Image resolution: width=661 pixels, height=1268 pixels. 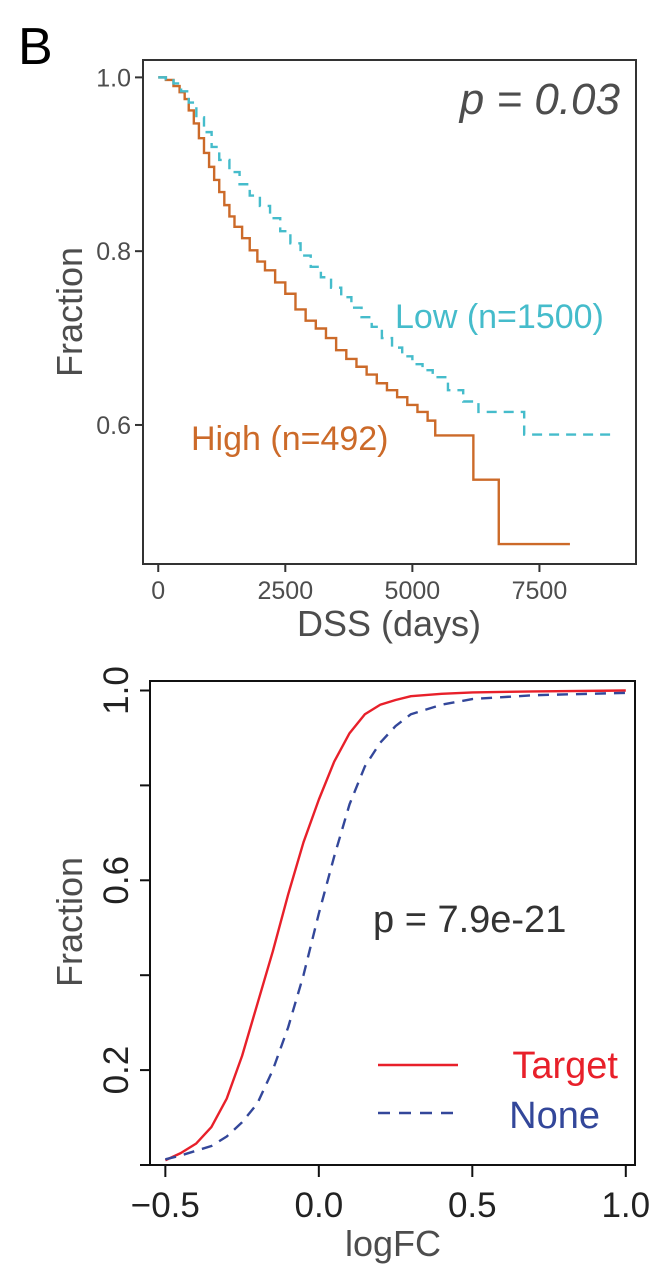 I want to click on x-tick-label-survival: 7500, so click(x=540, y=591).